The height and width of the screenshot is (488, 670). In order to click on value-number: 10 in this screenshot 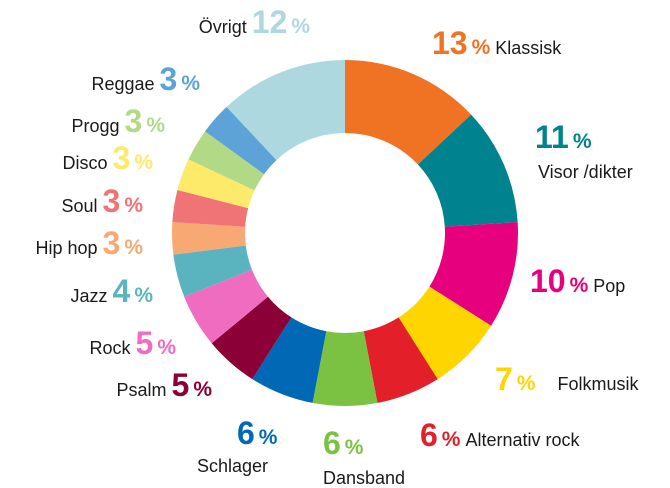, I will do `click(548, 281)`.